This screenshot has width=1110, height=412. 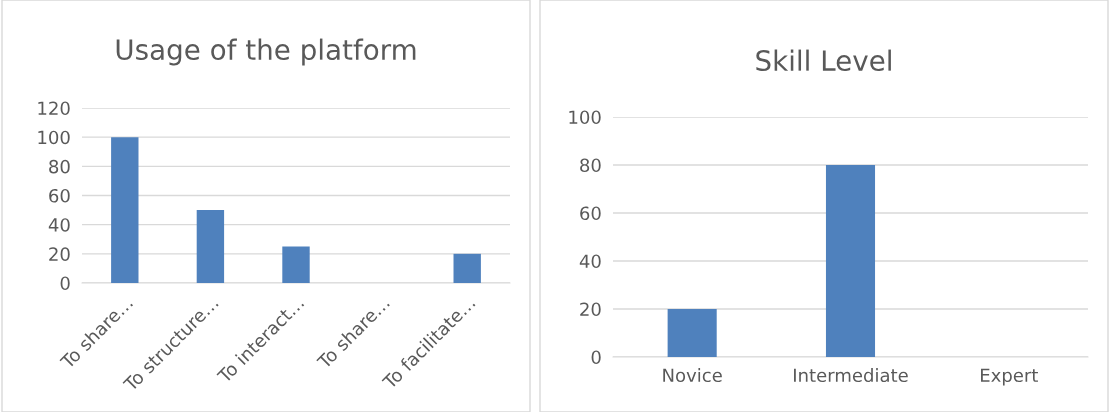 What do you see at coordinates (266, 52) in the screenshot?
I see `chart-title: Usage of the platform` at bounding box center [266, 52].